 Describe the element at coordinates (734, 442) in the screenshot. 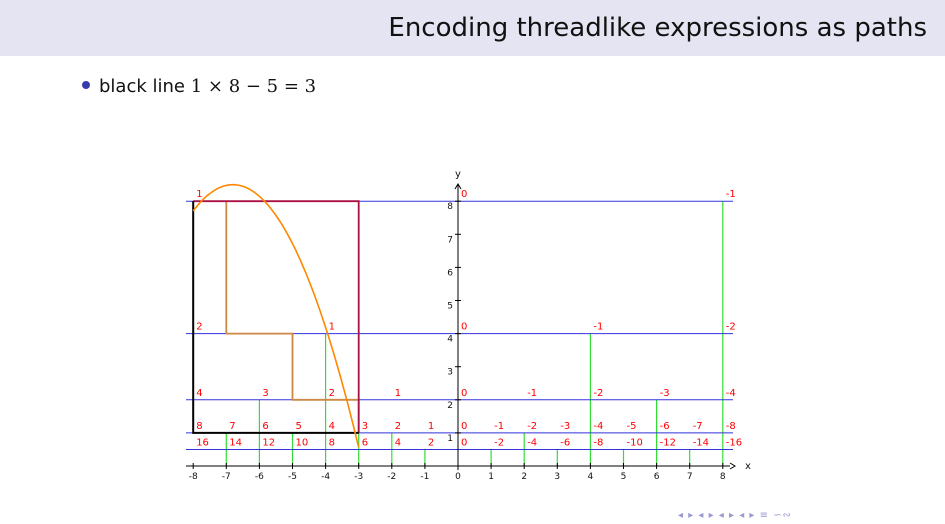

I see `value-label: -16` at that location.